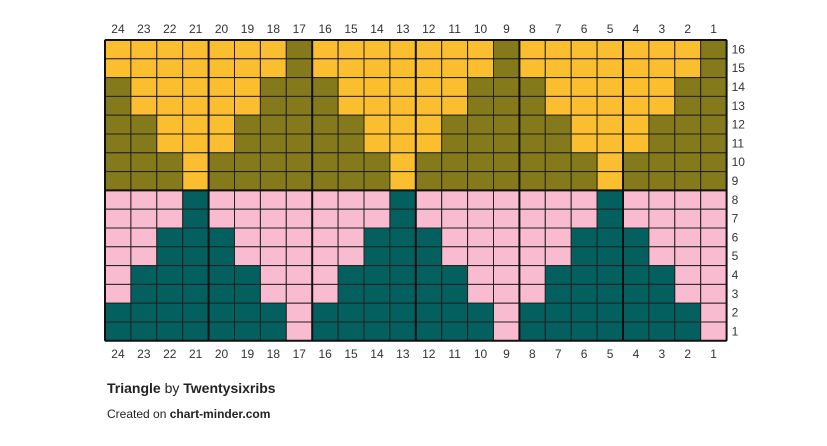 The width and height of the screenshot is (827, 446). Describe the element at coordinates (713, 29) in the screenshot. I see `column-label-top: 1` at that location.